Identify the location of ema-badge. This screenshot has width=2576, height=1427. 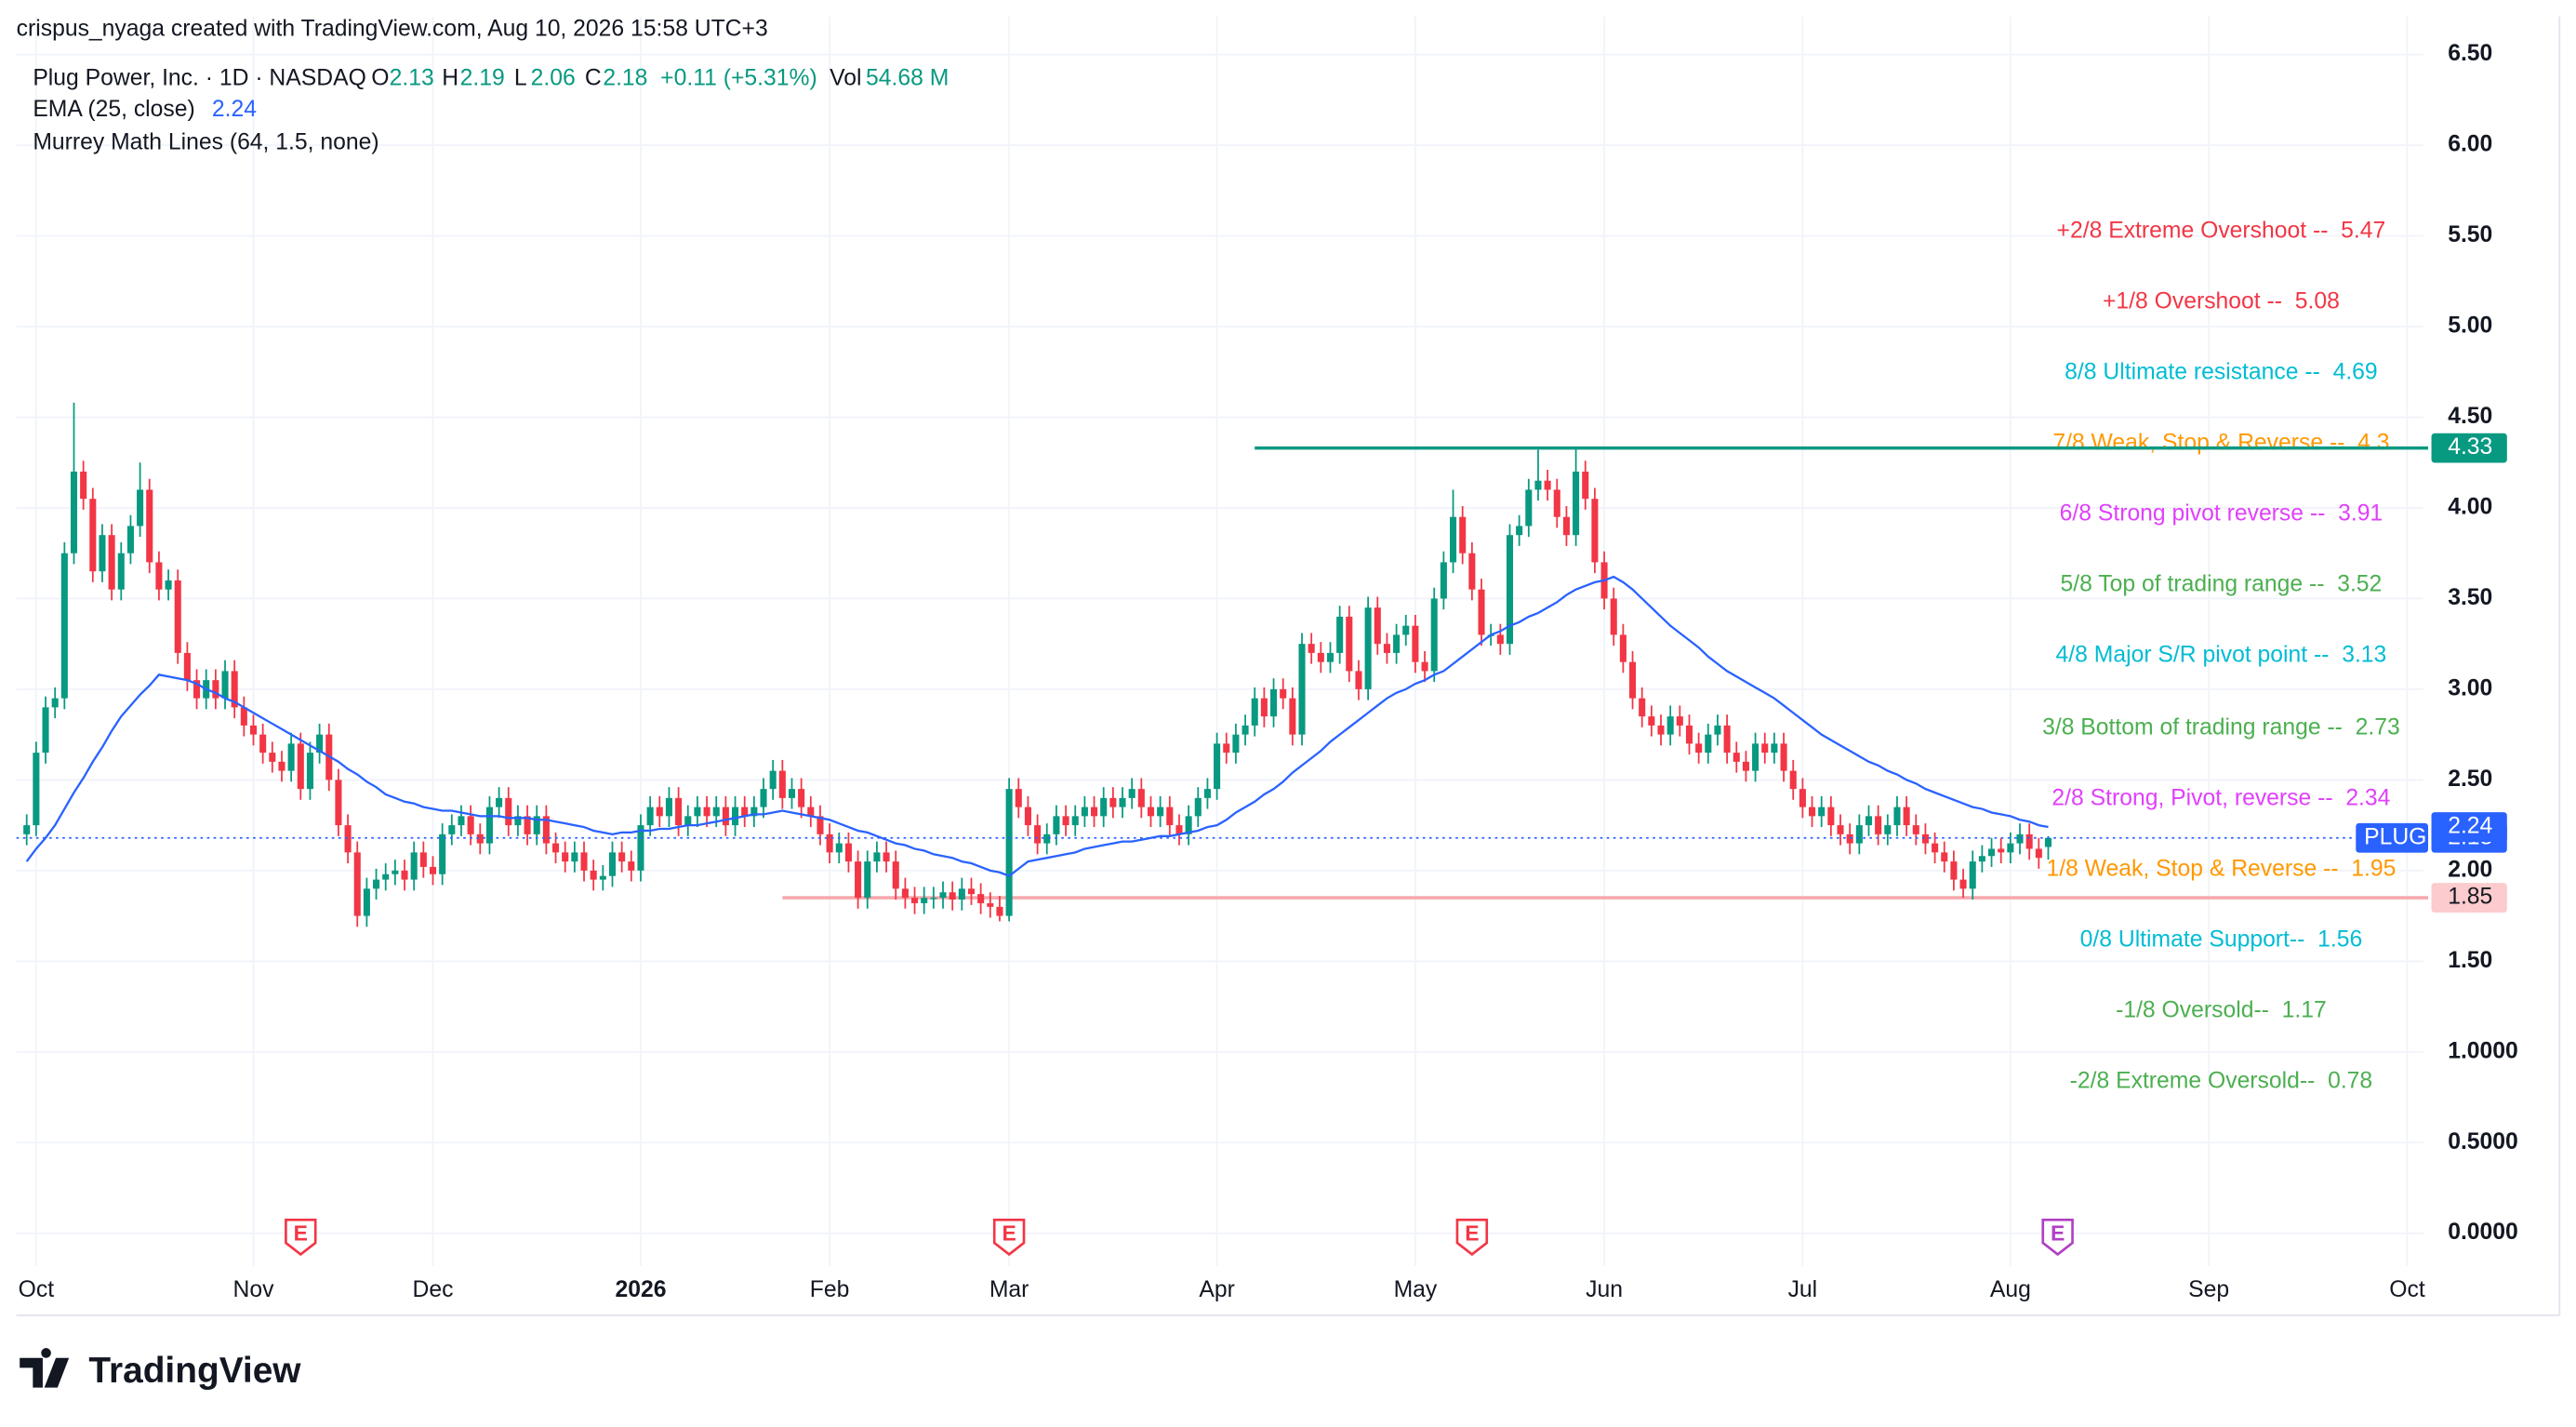
(2469, 827).